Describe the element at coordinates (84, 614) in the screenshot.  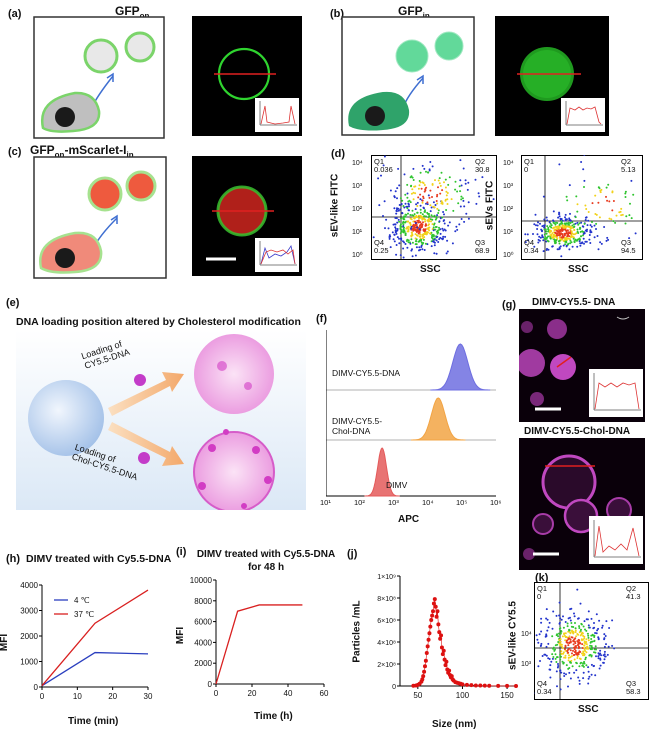
I see `legend-label-1: 37 ℃` at that location.